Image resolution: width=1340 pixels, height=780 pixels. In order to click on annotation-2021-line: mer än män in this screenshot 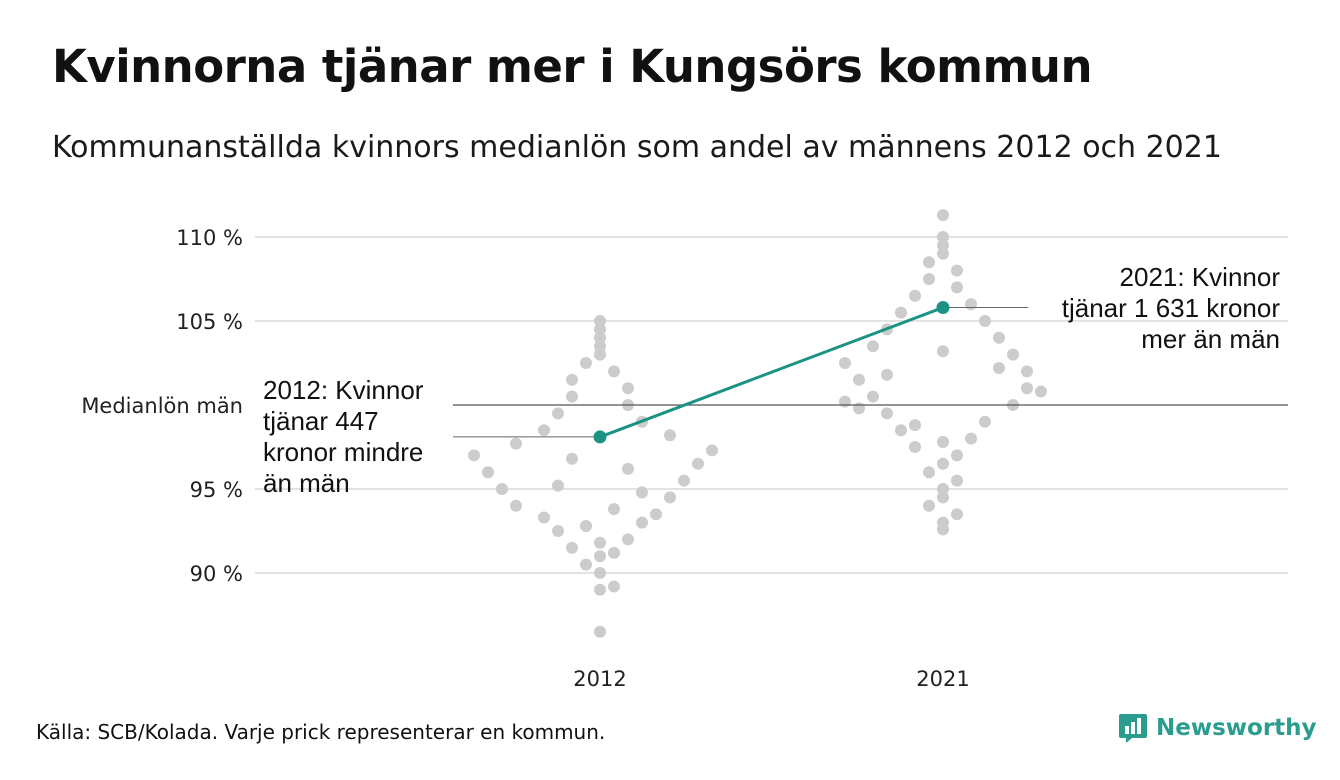, I will do `click(1210, 339)`.